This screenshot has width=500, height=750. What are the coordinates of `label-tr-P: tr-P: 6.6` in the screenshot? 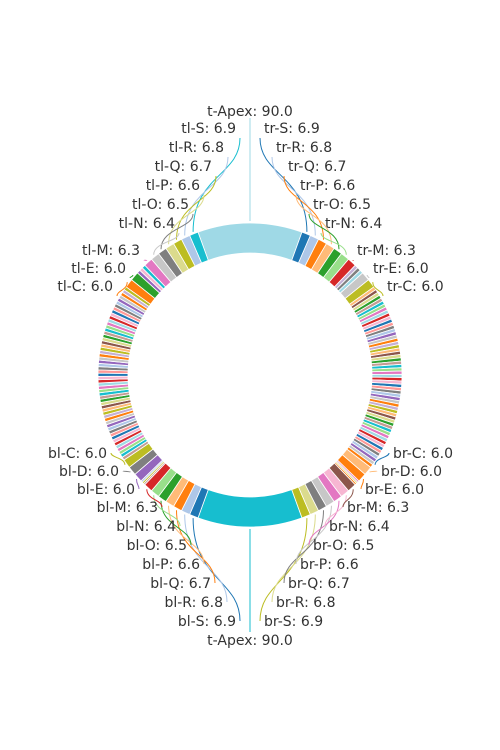 It's located at (327, 186).